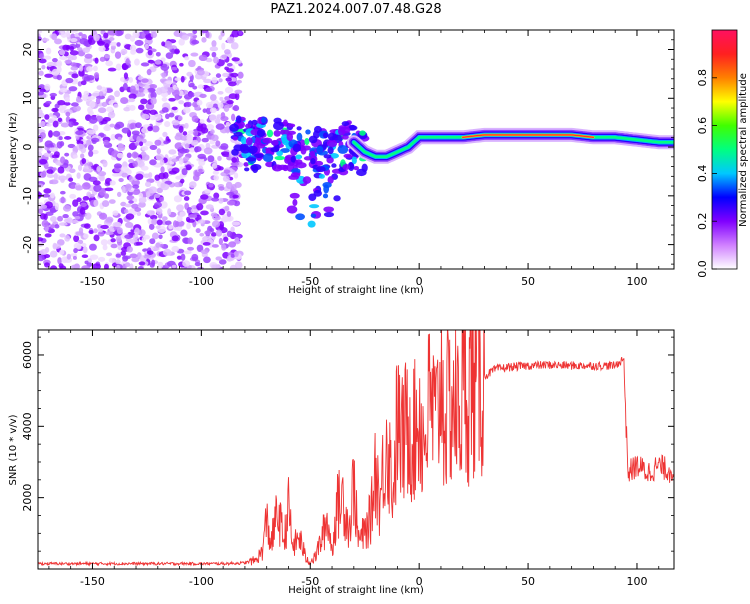 The width and height of the screenshot is (750, 604). I want to click on colorbar-tick-label: 0.6, so click(702, 126).